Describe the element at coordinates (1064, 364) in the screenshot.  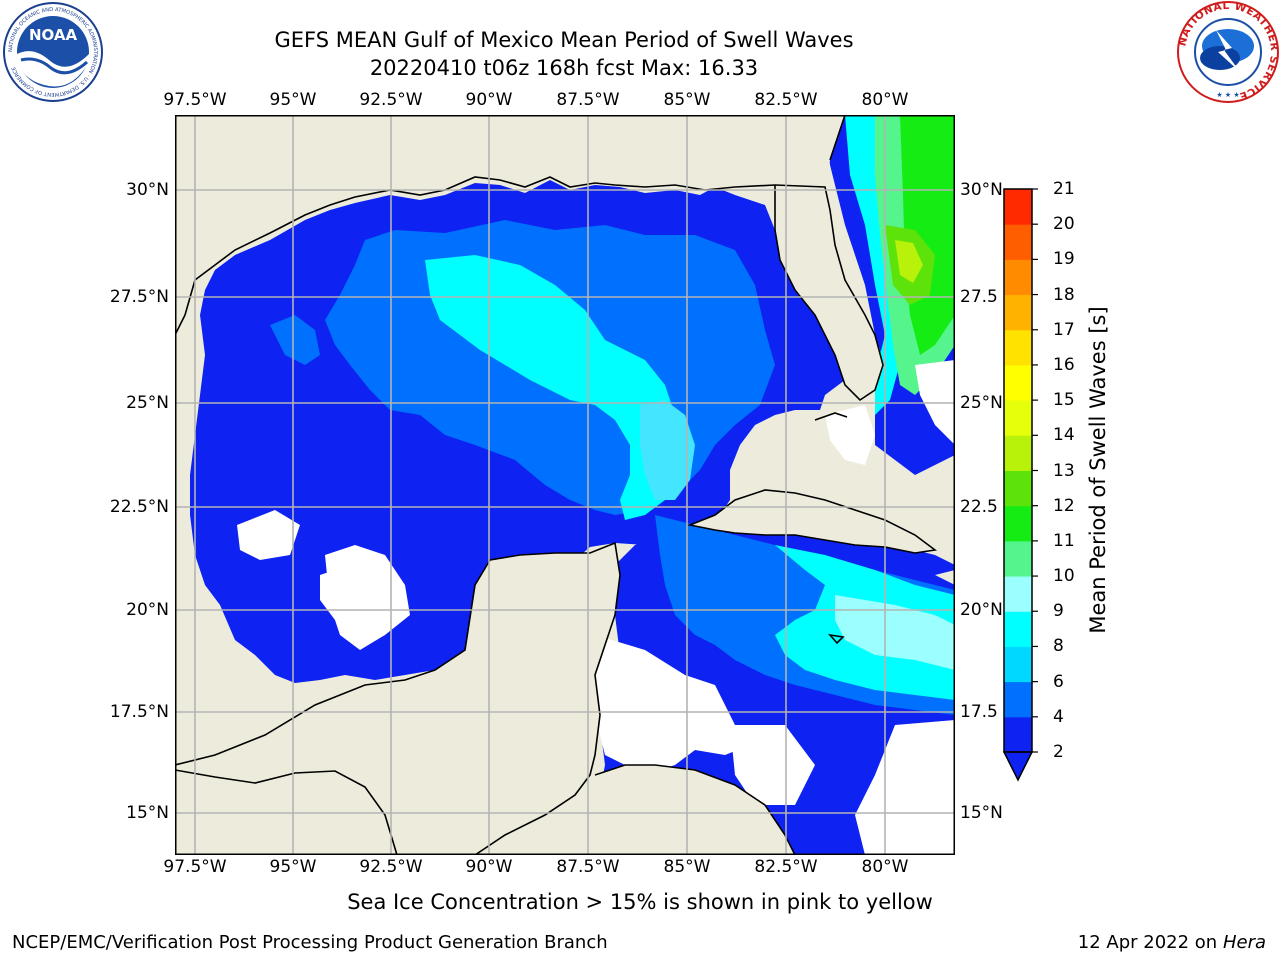
I see `colorbar-tick-label: 16` at that location.